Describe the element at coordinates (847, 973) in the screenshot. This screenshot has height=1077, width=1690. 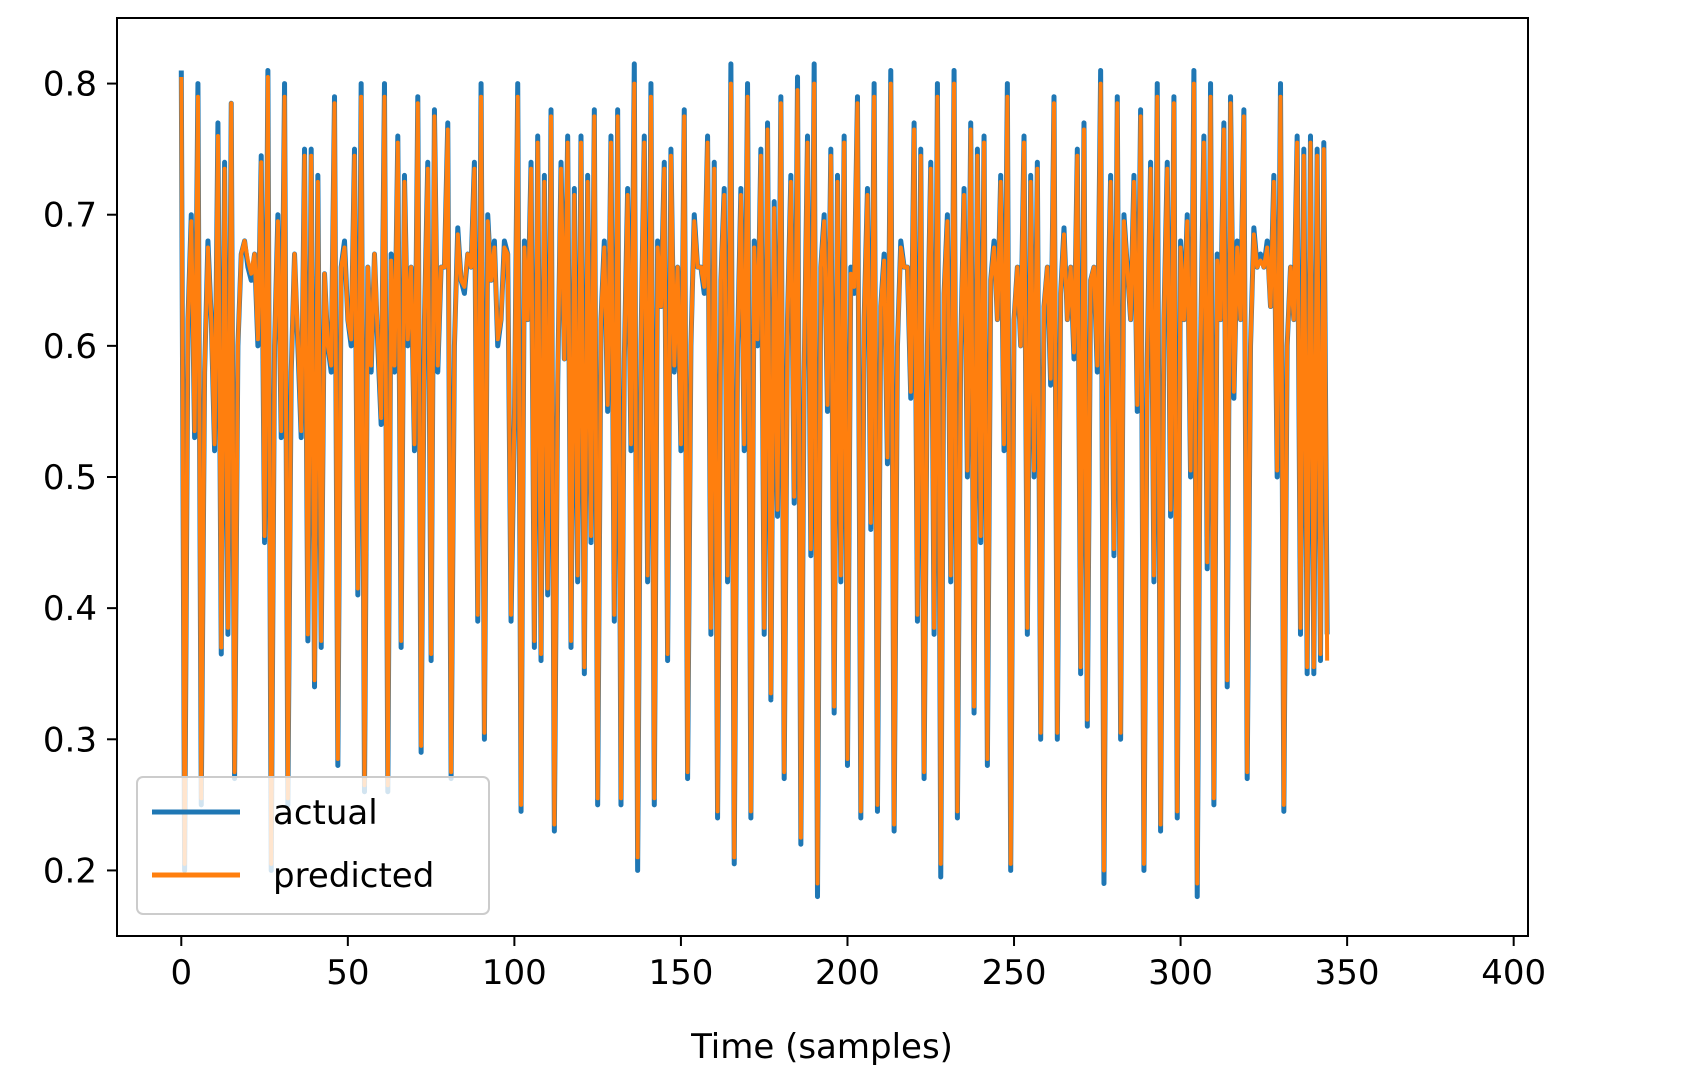
I see `x-tick-label: 200` at that location.